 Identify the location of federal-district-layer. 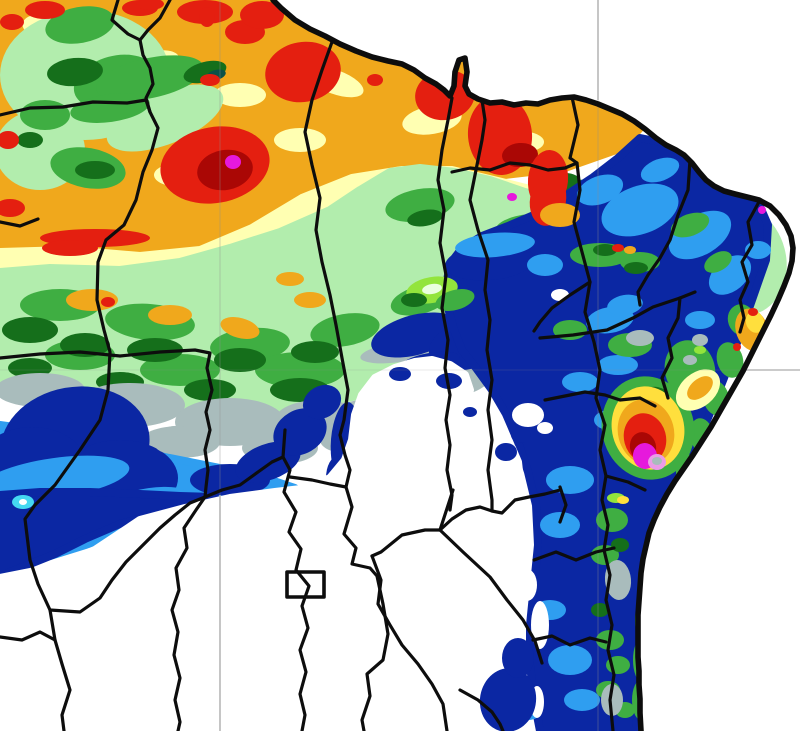
(305, 584).